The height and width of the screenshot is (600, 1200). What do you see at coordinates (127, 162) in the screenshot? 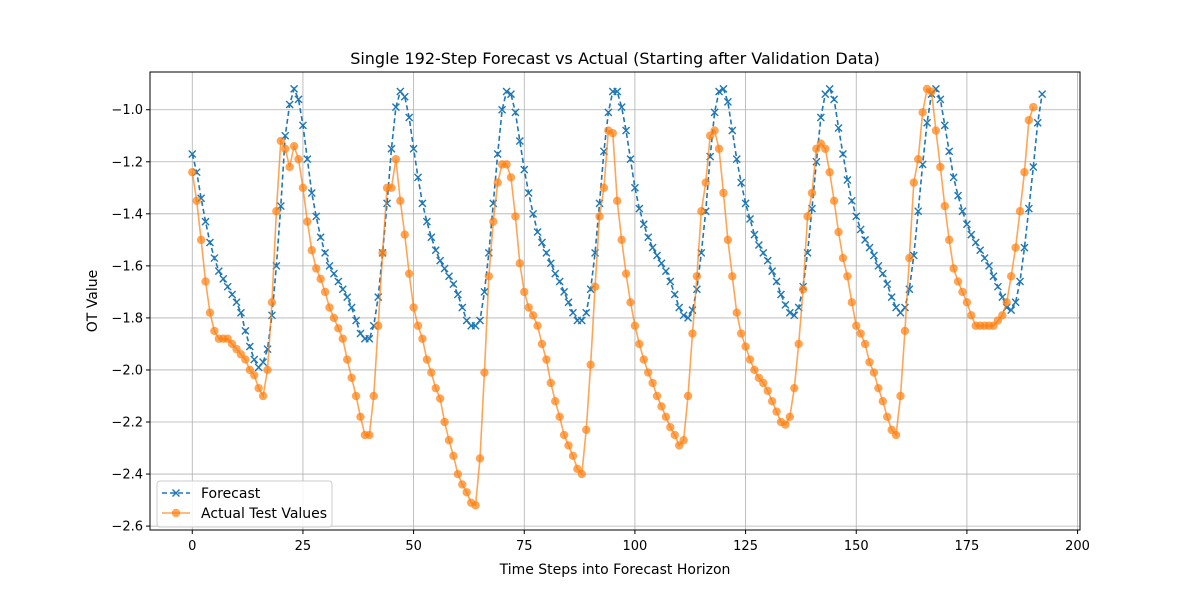
I see `y-tick-label: −1.2` at bounding box center [127, 162].